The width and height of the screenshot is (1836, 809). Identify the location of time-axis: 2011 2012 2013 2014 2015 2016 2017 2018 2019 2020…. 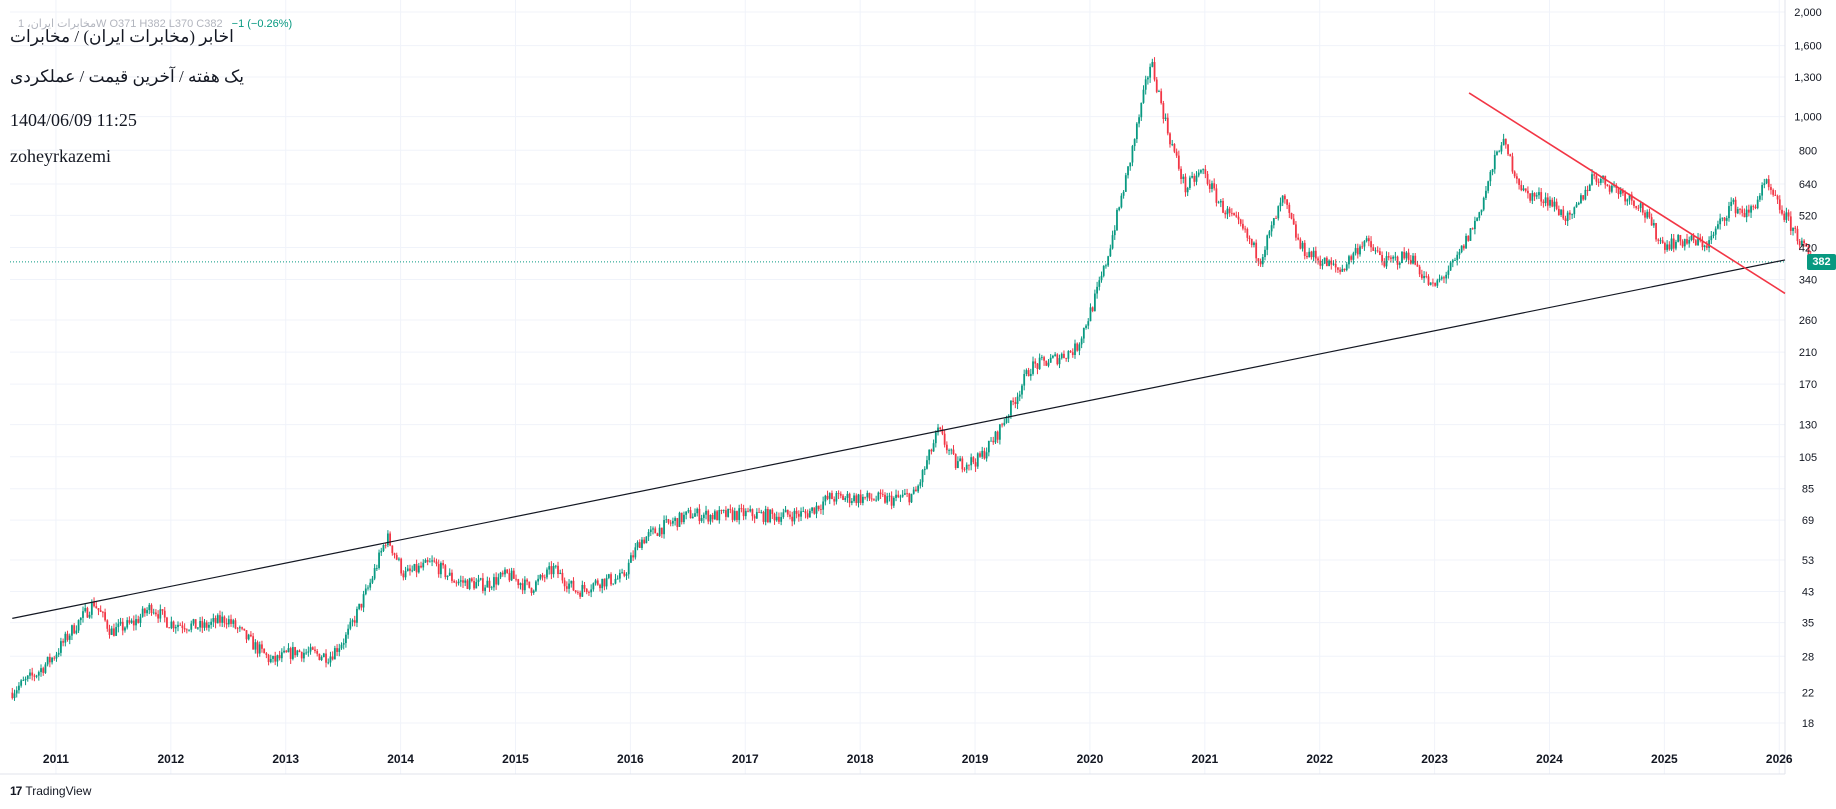
(918, 759).